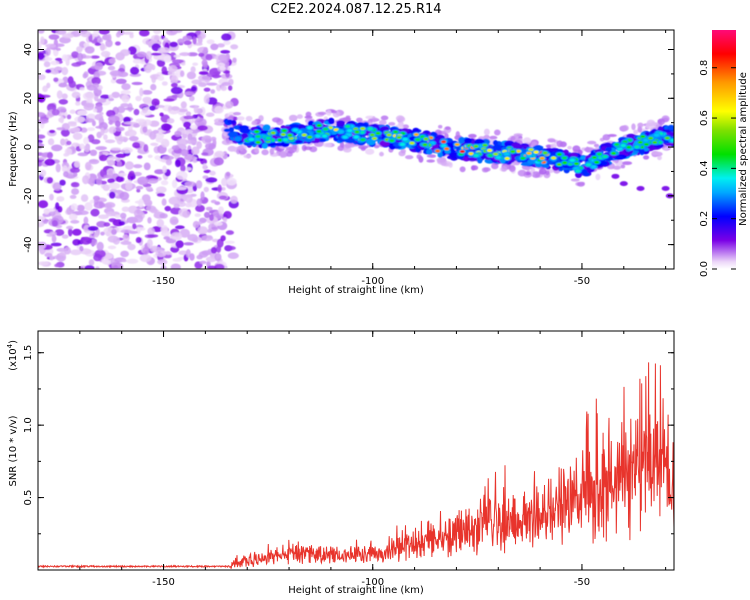  I want to click on y-tick-label: -40, so click(28, 244).